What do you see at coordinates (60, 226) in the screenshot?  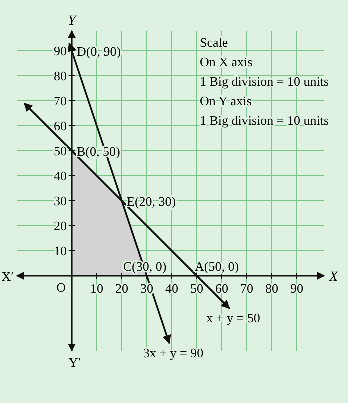 I see `y-tick-label: 20` at bounding box center [60, 226].